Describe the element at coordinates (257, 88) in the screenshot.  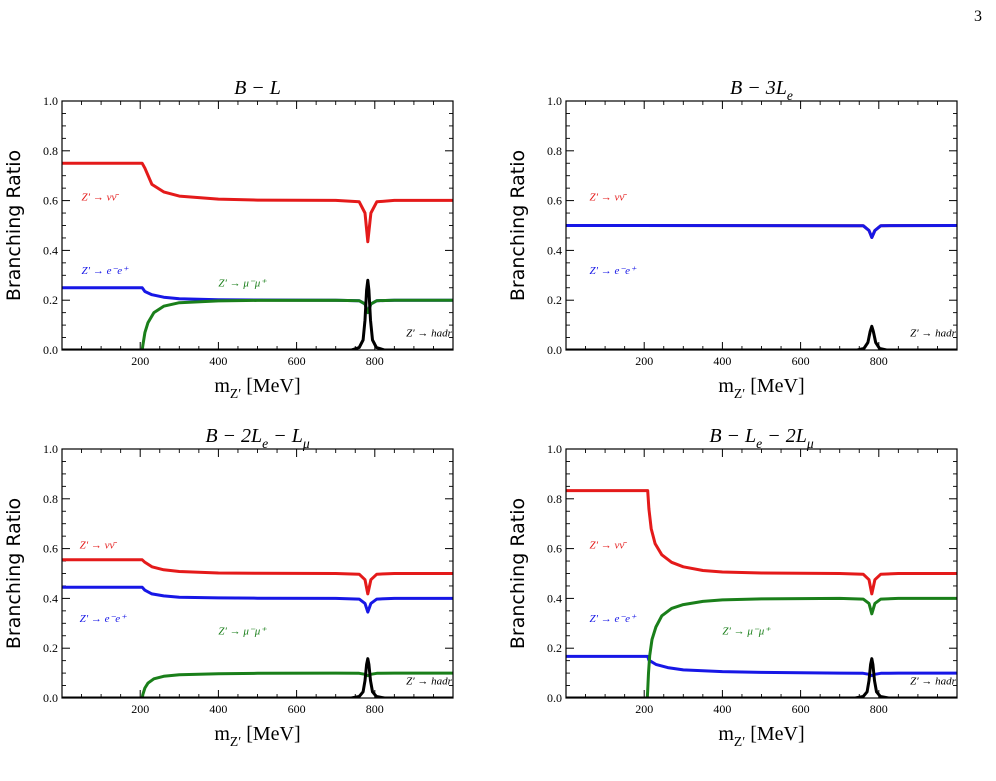
I see `chart-title: B − L` at that location.